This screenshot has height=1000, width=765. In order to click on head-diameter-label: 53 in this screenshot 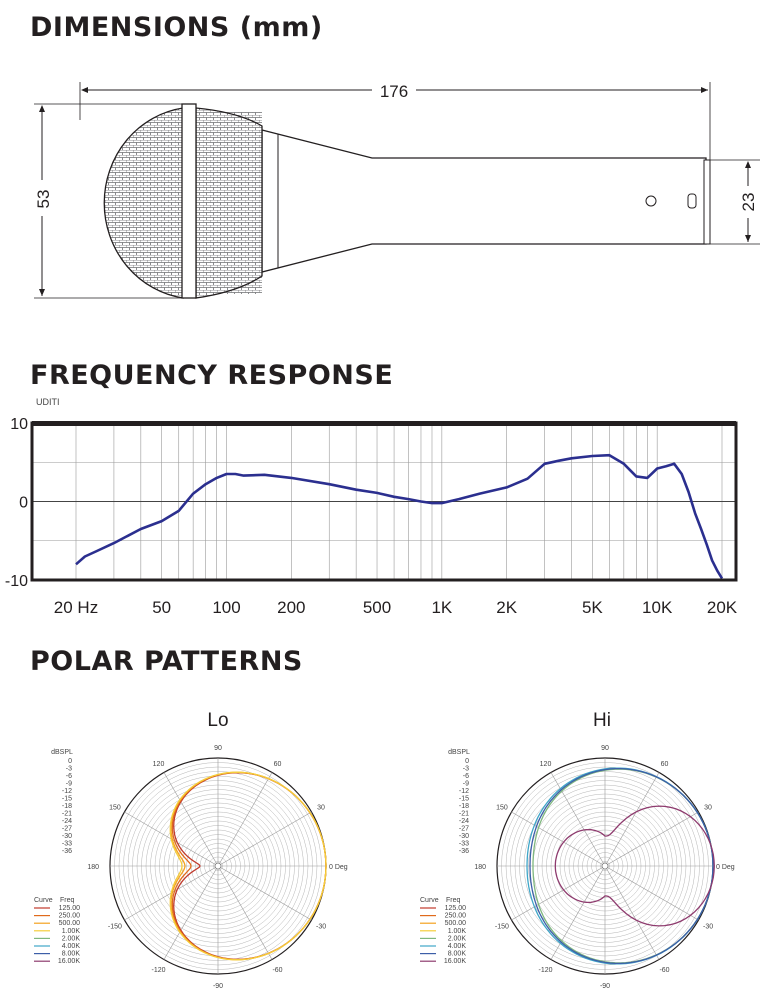, I will do `click(43, 199)`.